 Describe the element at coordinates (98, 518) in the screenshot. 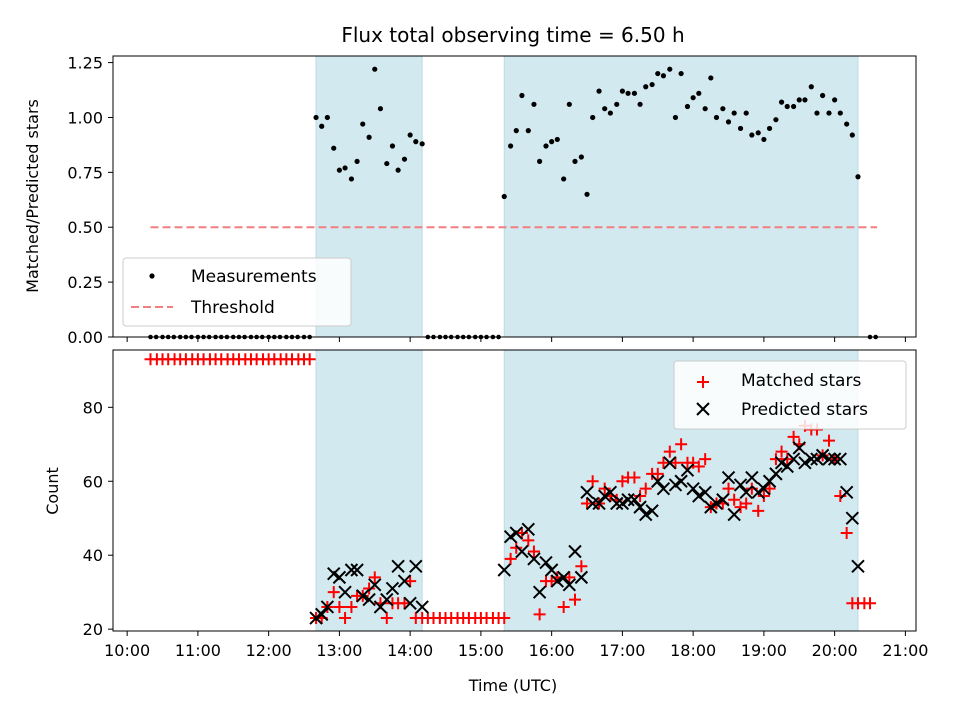

I see `bottom-y-ticks: 20 40 60 80` at that location.